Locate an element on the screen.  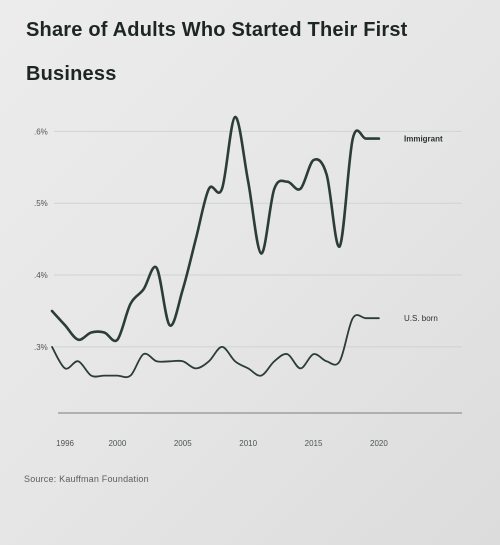
source-note: Source: Kauffman Foundation is located at coordinates (86, 479).